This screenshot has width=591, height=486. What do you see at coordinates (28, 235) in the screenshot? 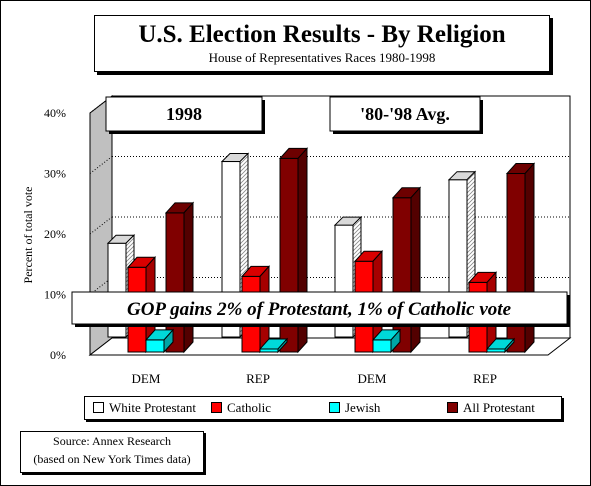
I see `y-axis-label: Percent of total vote` at bounding box center [28, 235].